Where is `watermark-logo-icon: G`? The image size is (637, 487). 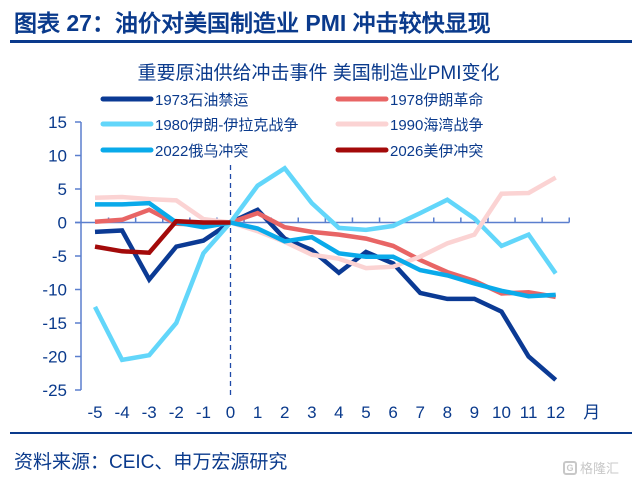 watermark-logo-icon: G is located at coordinates (570, 467).